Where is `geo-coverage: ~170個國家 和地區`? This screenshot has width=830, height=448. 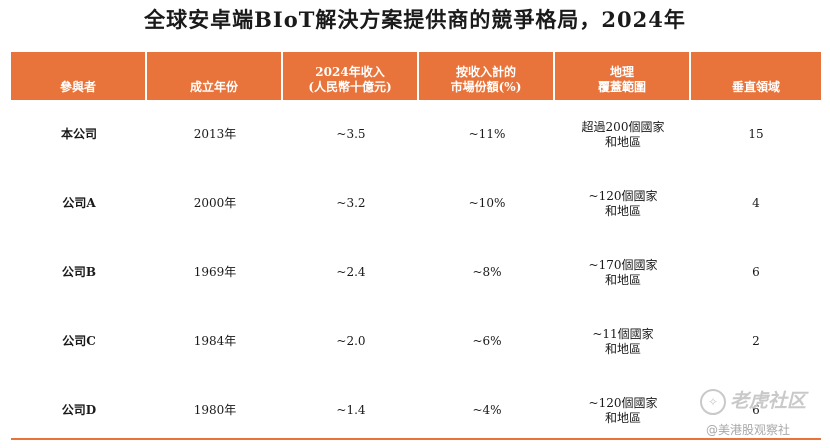
geo-coverage: ~170個國家 和地區 is located at coordinates (623, 272).